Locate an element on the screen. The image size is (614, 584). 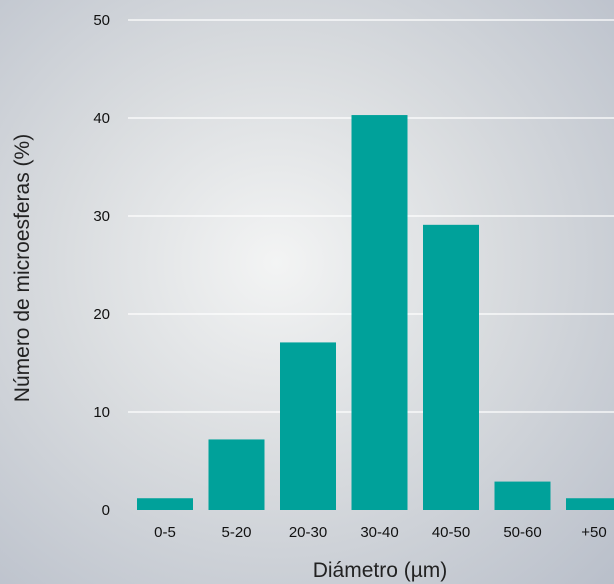
y-tick-label: 0 is located at coordinates (106, 510).